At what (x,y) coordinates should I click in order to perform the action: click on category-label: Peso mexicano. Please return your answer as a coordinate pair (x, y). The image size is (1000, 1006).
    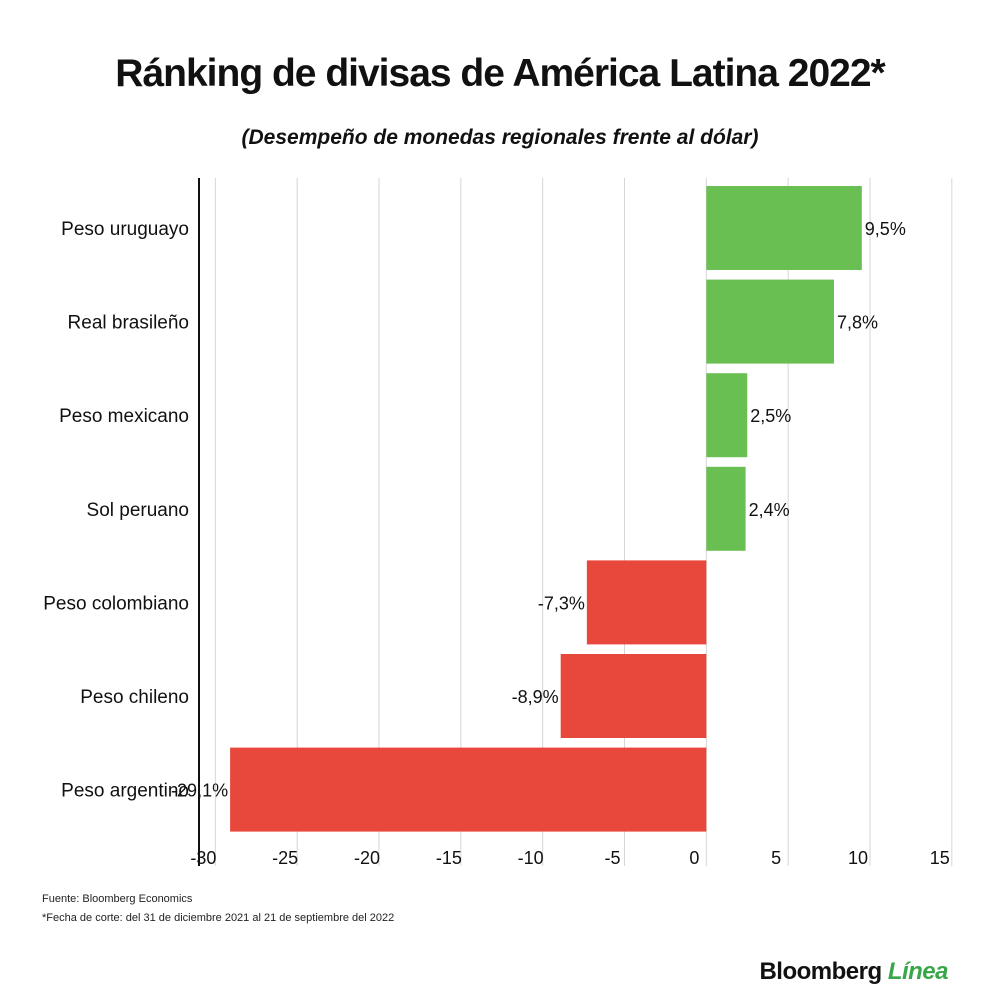
    Looking at the image, I should click on (124, 416).